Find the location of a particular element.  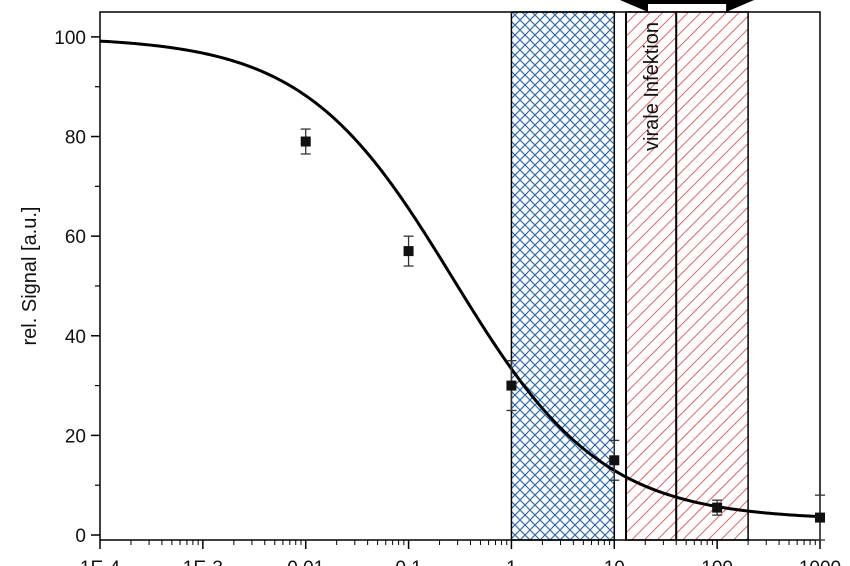

y-tick-label: 100 is located at coordinates (70, 38).